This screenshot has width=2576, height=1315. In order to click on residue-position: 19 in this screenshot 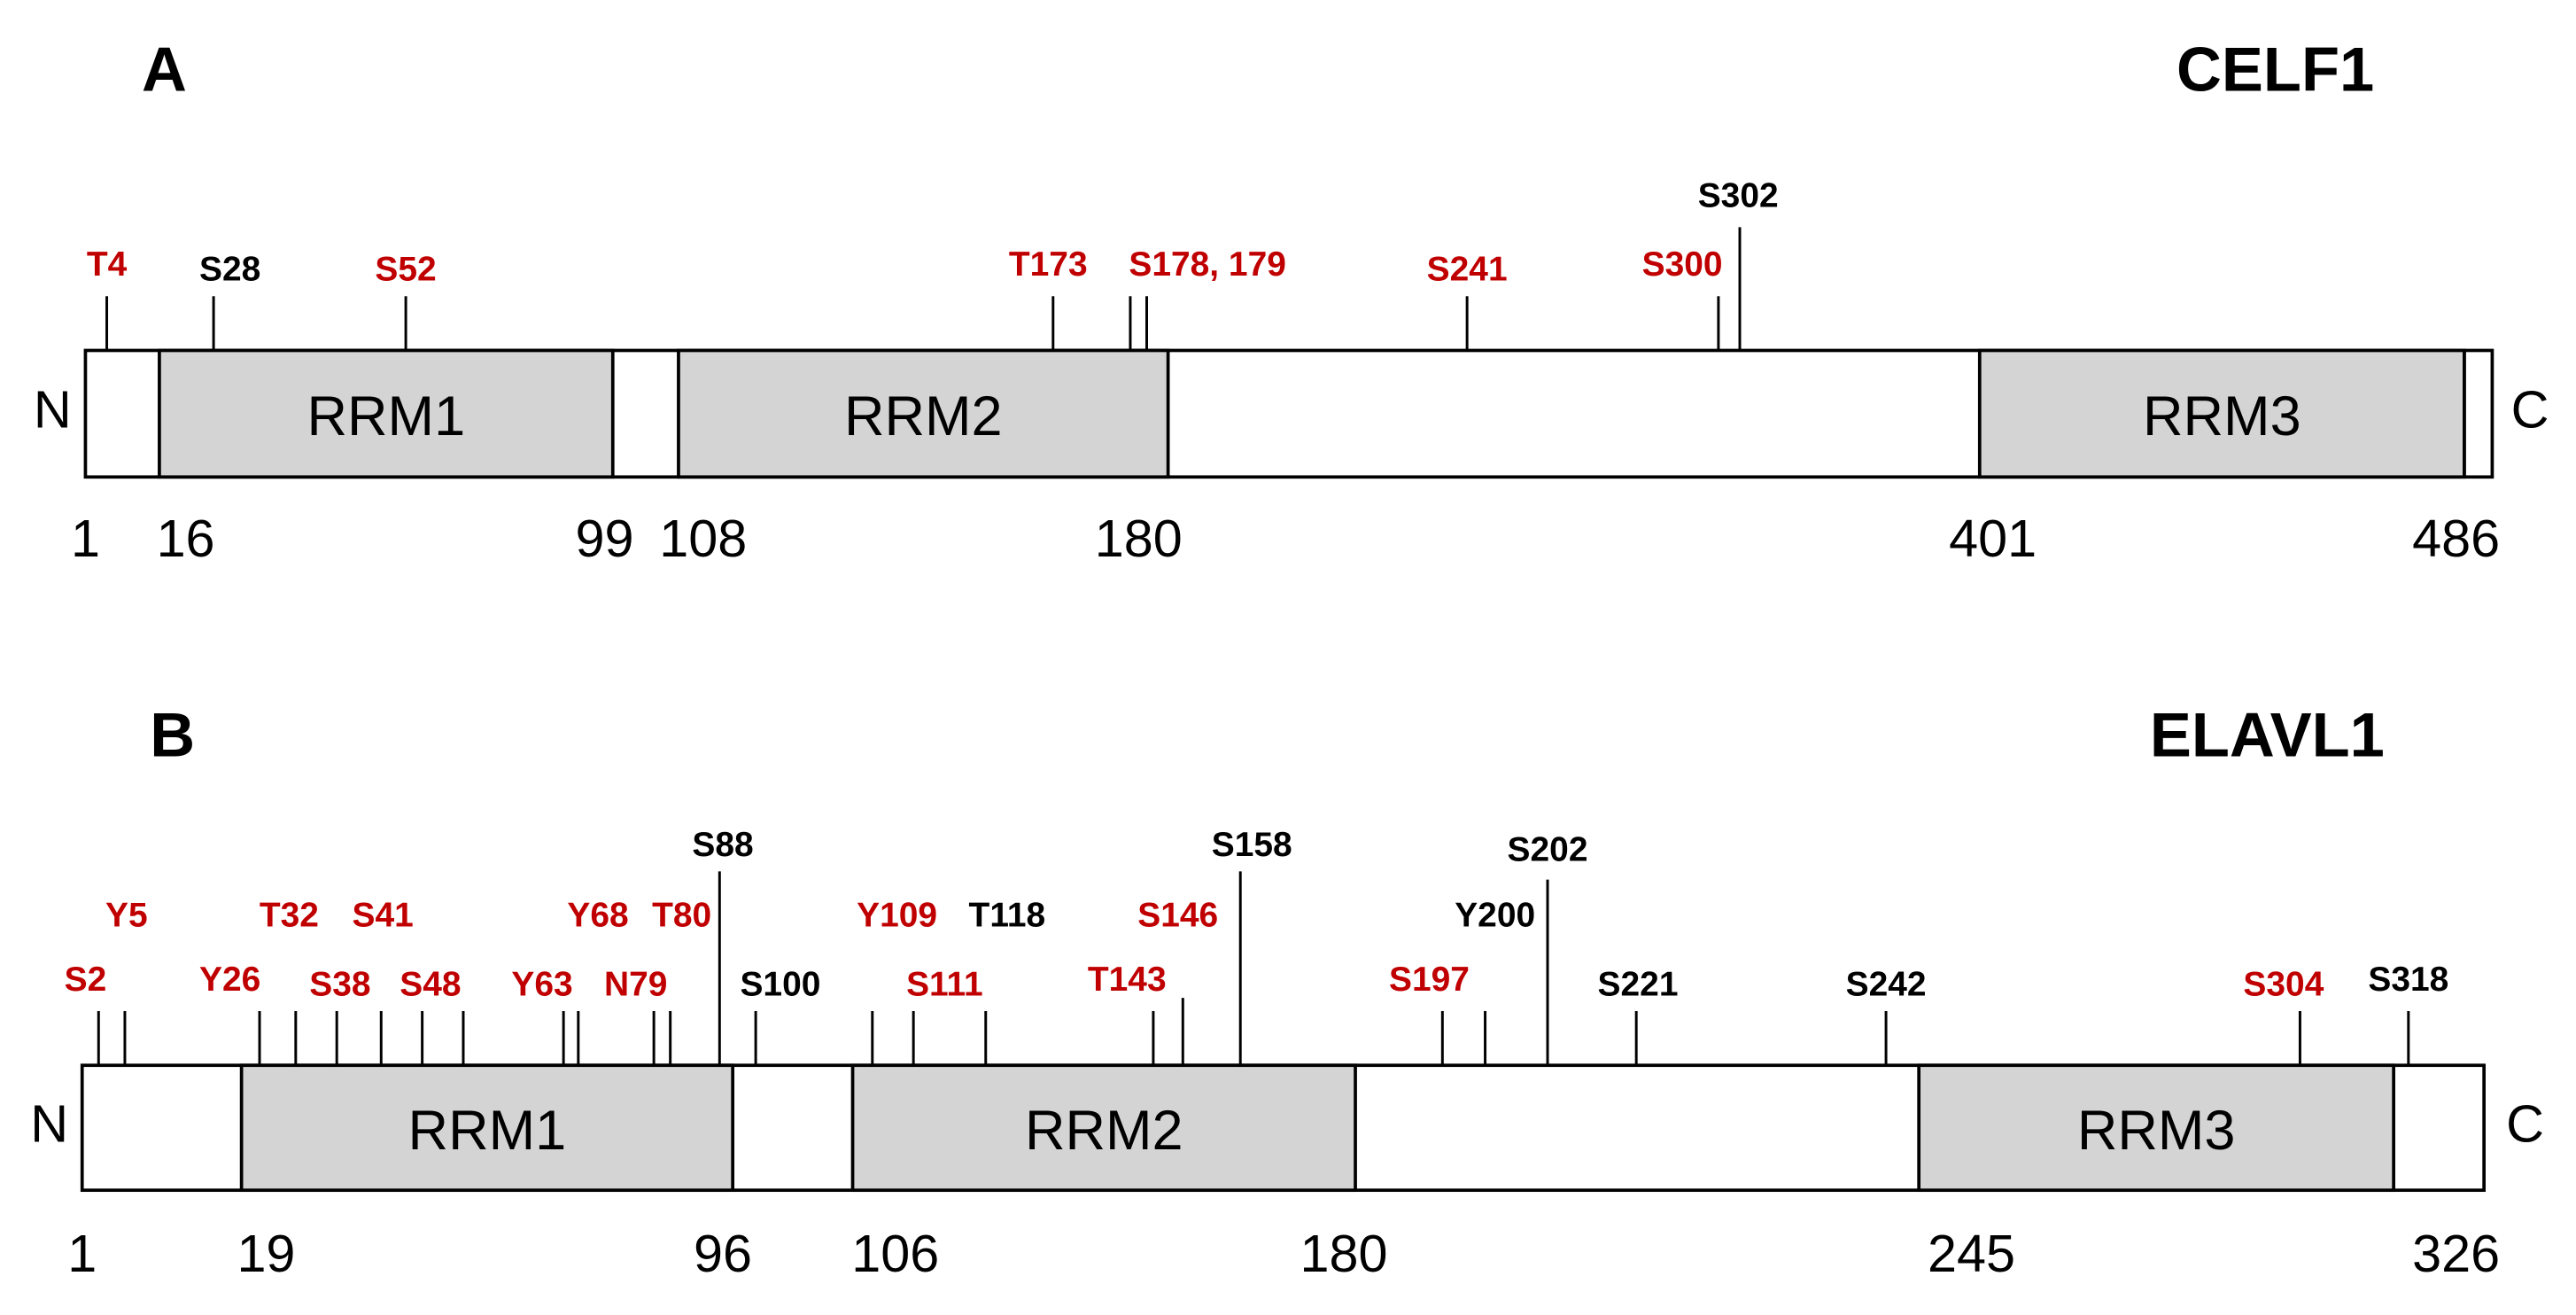, I will do `click(266, 1253)`.